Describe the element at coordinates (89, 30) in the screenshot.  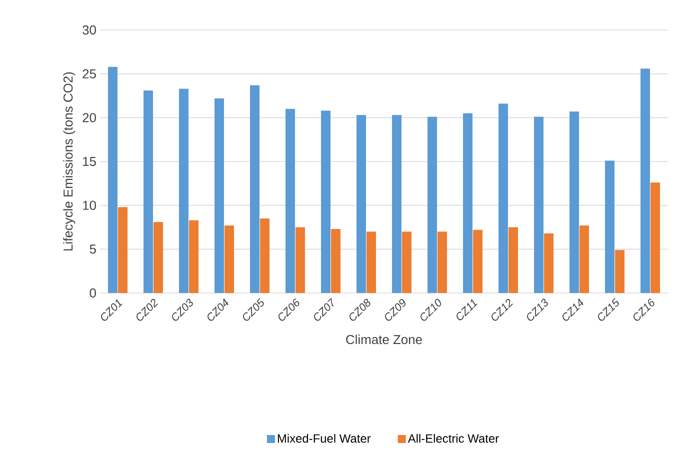
I see `y-tick-label: 30` at that location.